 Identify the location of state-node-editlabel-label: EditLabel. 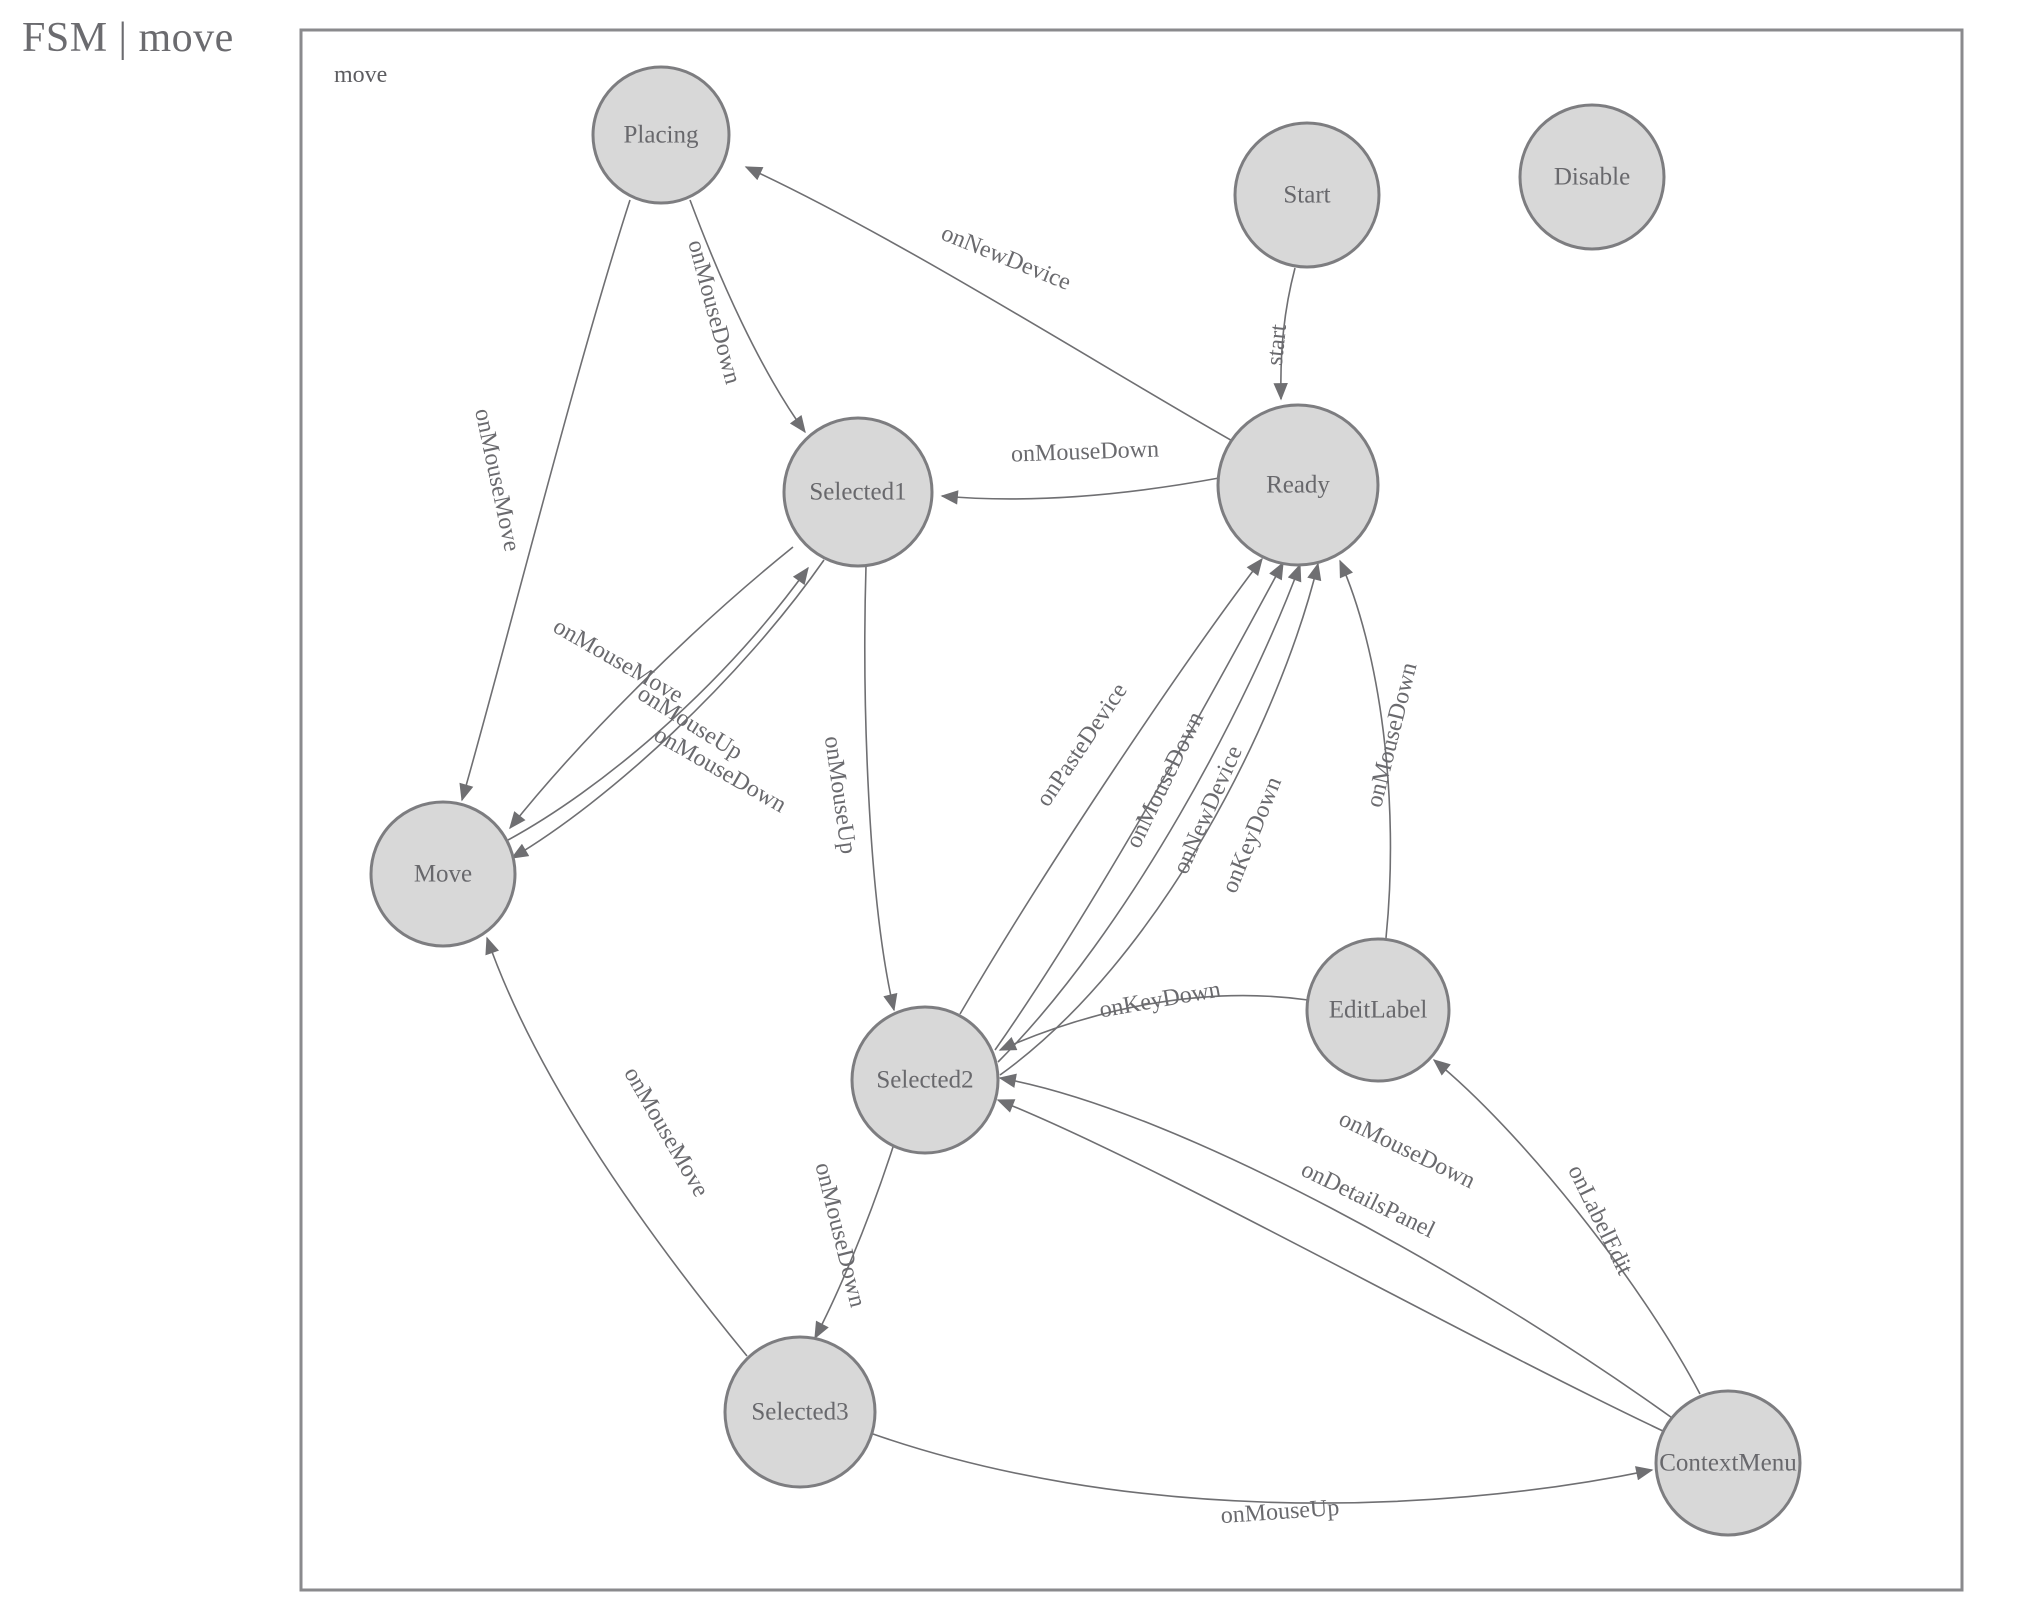
(1378, 1010).